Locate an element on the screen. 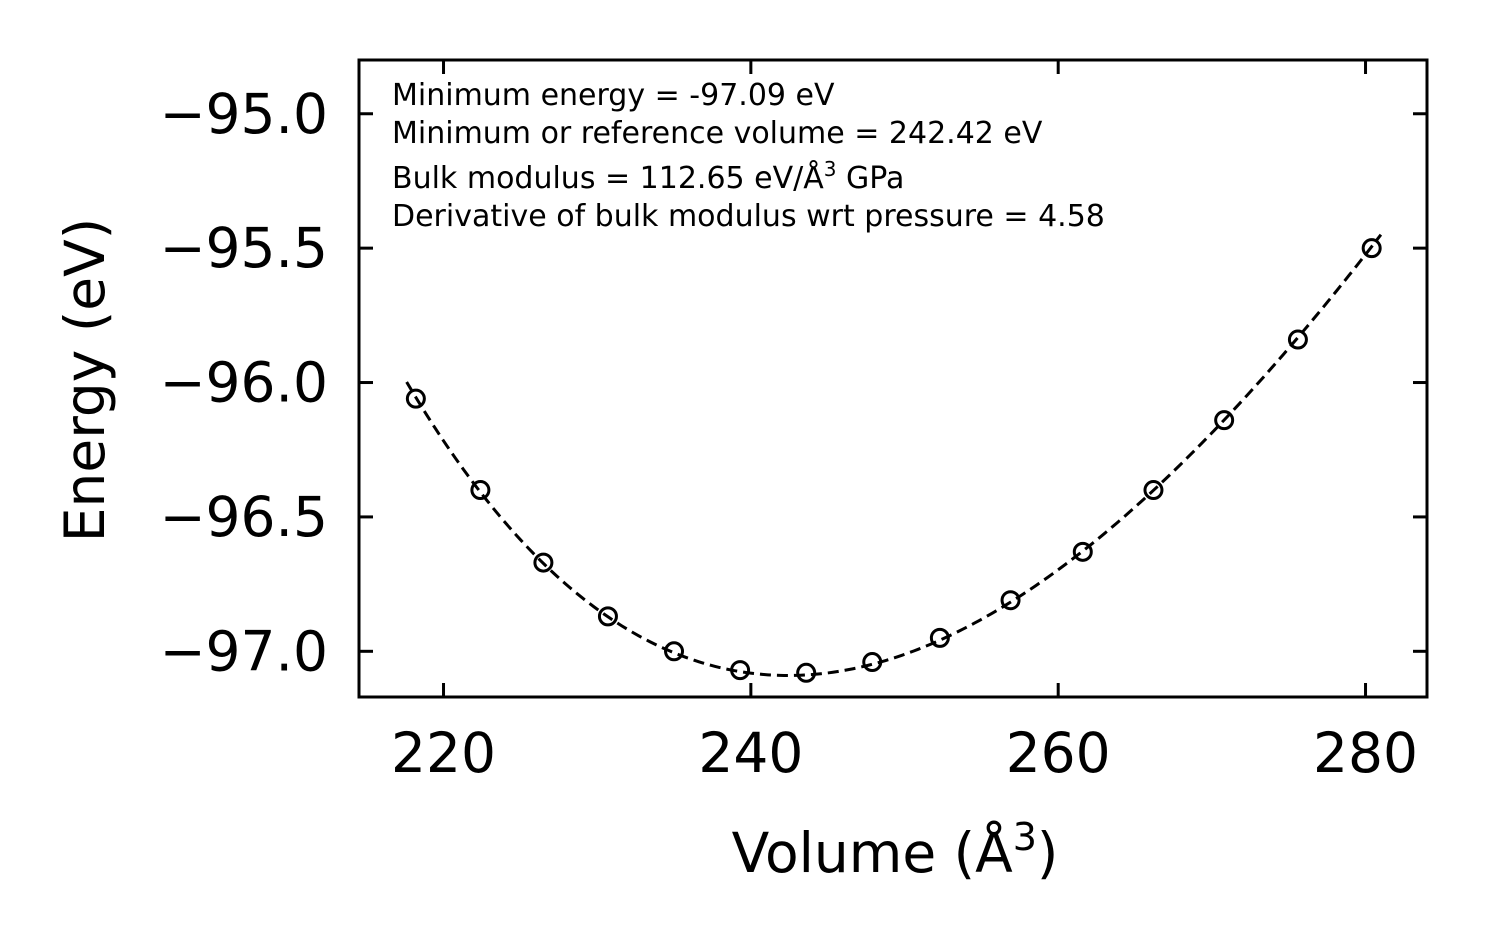 The width and height of the screenshot is (1488, 943). y-tick-label: −97.0 is located at coordinates (243, 651).